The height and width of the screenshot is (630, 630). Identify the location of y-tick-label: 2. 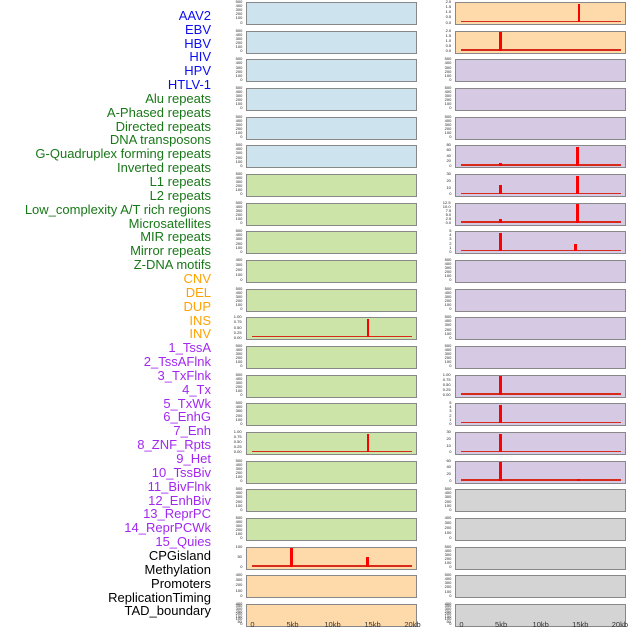
(449, 415).